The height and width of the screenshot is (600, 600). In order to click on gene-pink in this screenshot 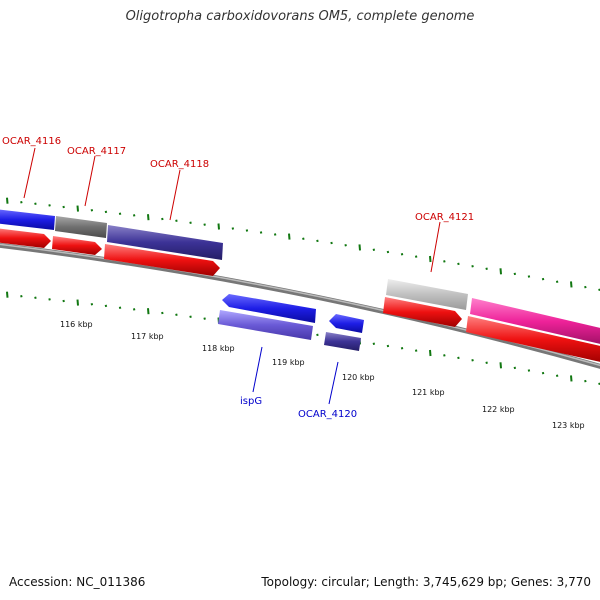, I will do `click(535, 321)`.